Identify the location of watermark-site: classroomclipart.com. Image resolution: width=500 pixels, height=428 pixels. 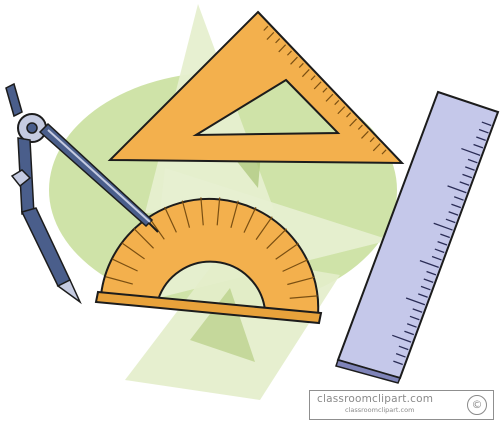
(375, 399).